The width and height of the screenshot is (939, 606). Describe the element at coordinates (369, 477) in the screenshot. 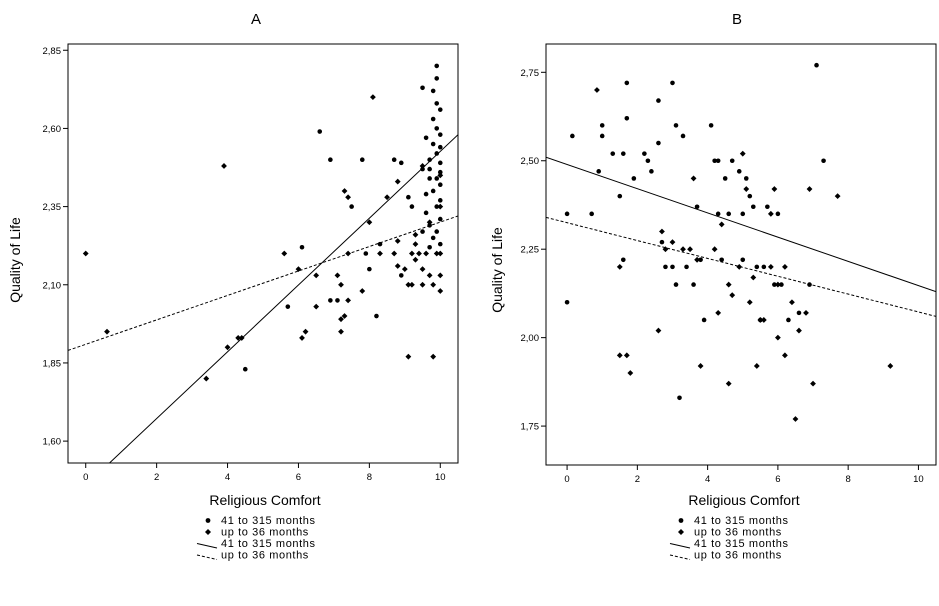

I see `x-tick-label: 8` at that location.